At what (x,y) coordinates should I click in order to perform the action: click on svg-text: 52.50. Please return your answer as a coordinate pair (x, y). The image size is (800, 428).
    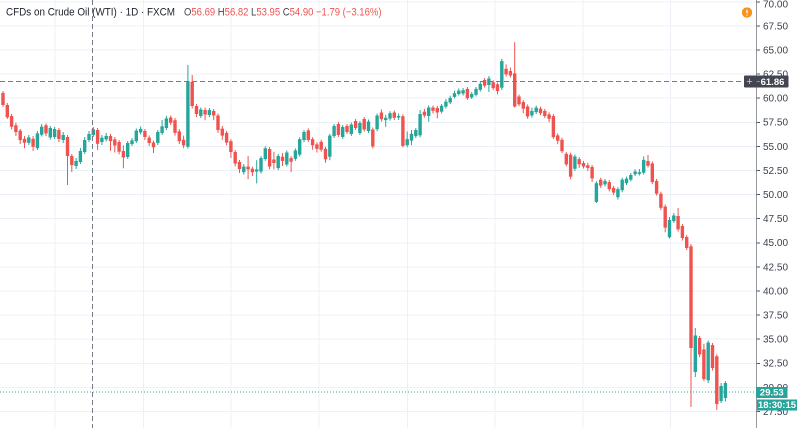
    Looking at the image, I should click on (775, 171).